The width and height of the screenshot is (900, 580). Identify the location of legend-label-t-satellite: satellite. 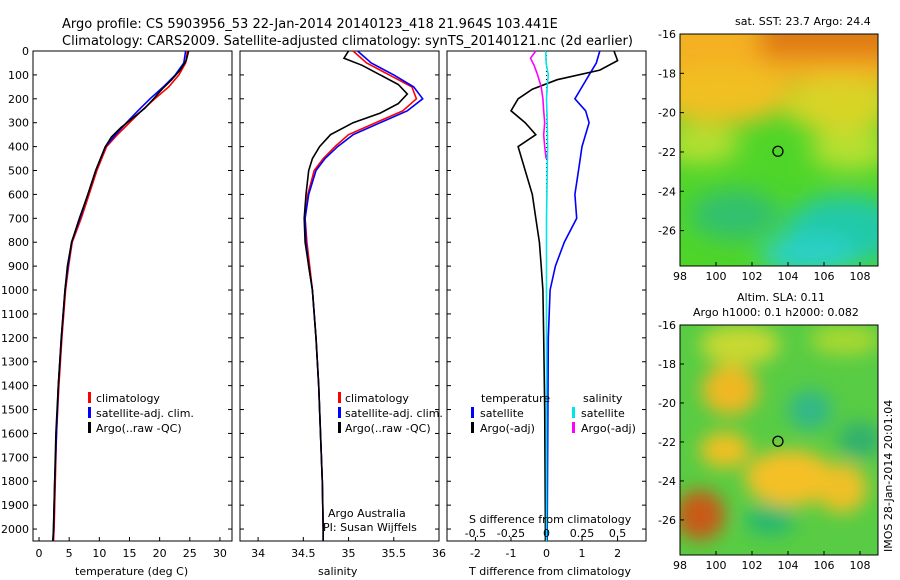
(502, 413).